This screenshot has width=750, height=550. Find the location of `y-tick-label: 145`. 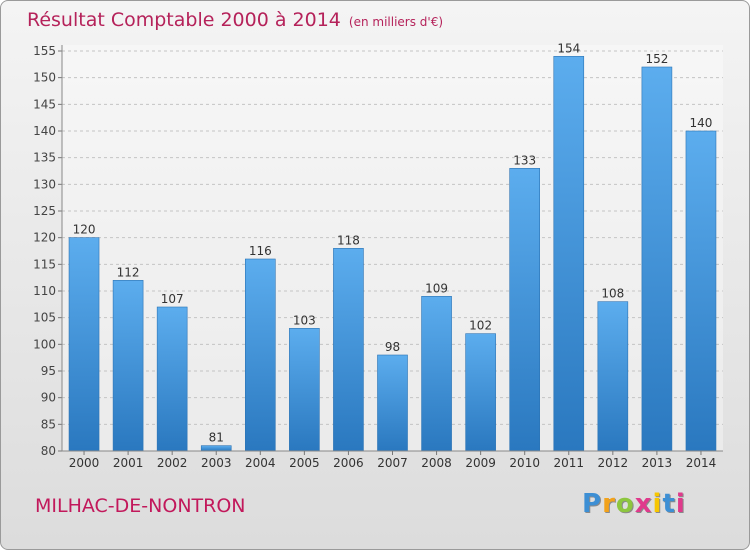

y-tick-label: 145 is located at coordinates (44, 104).